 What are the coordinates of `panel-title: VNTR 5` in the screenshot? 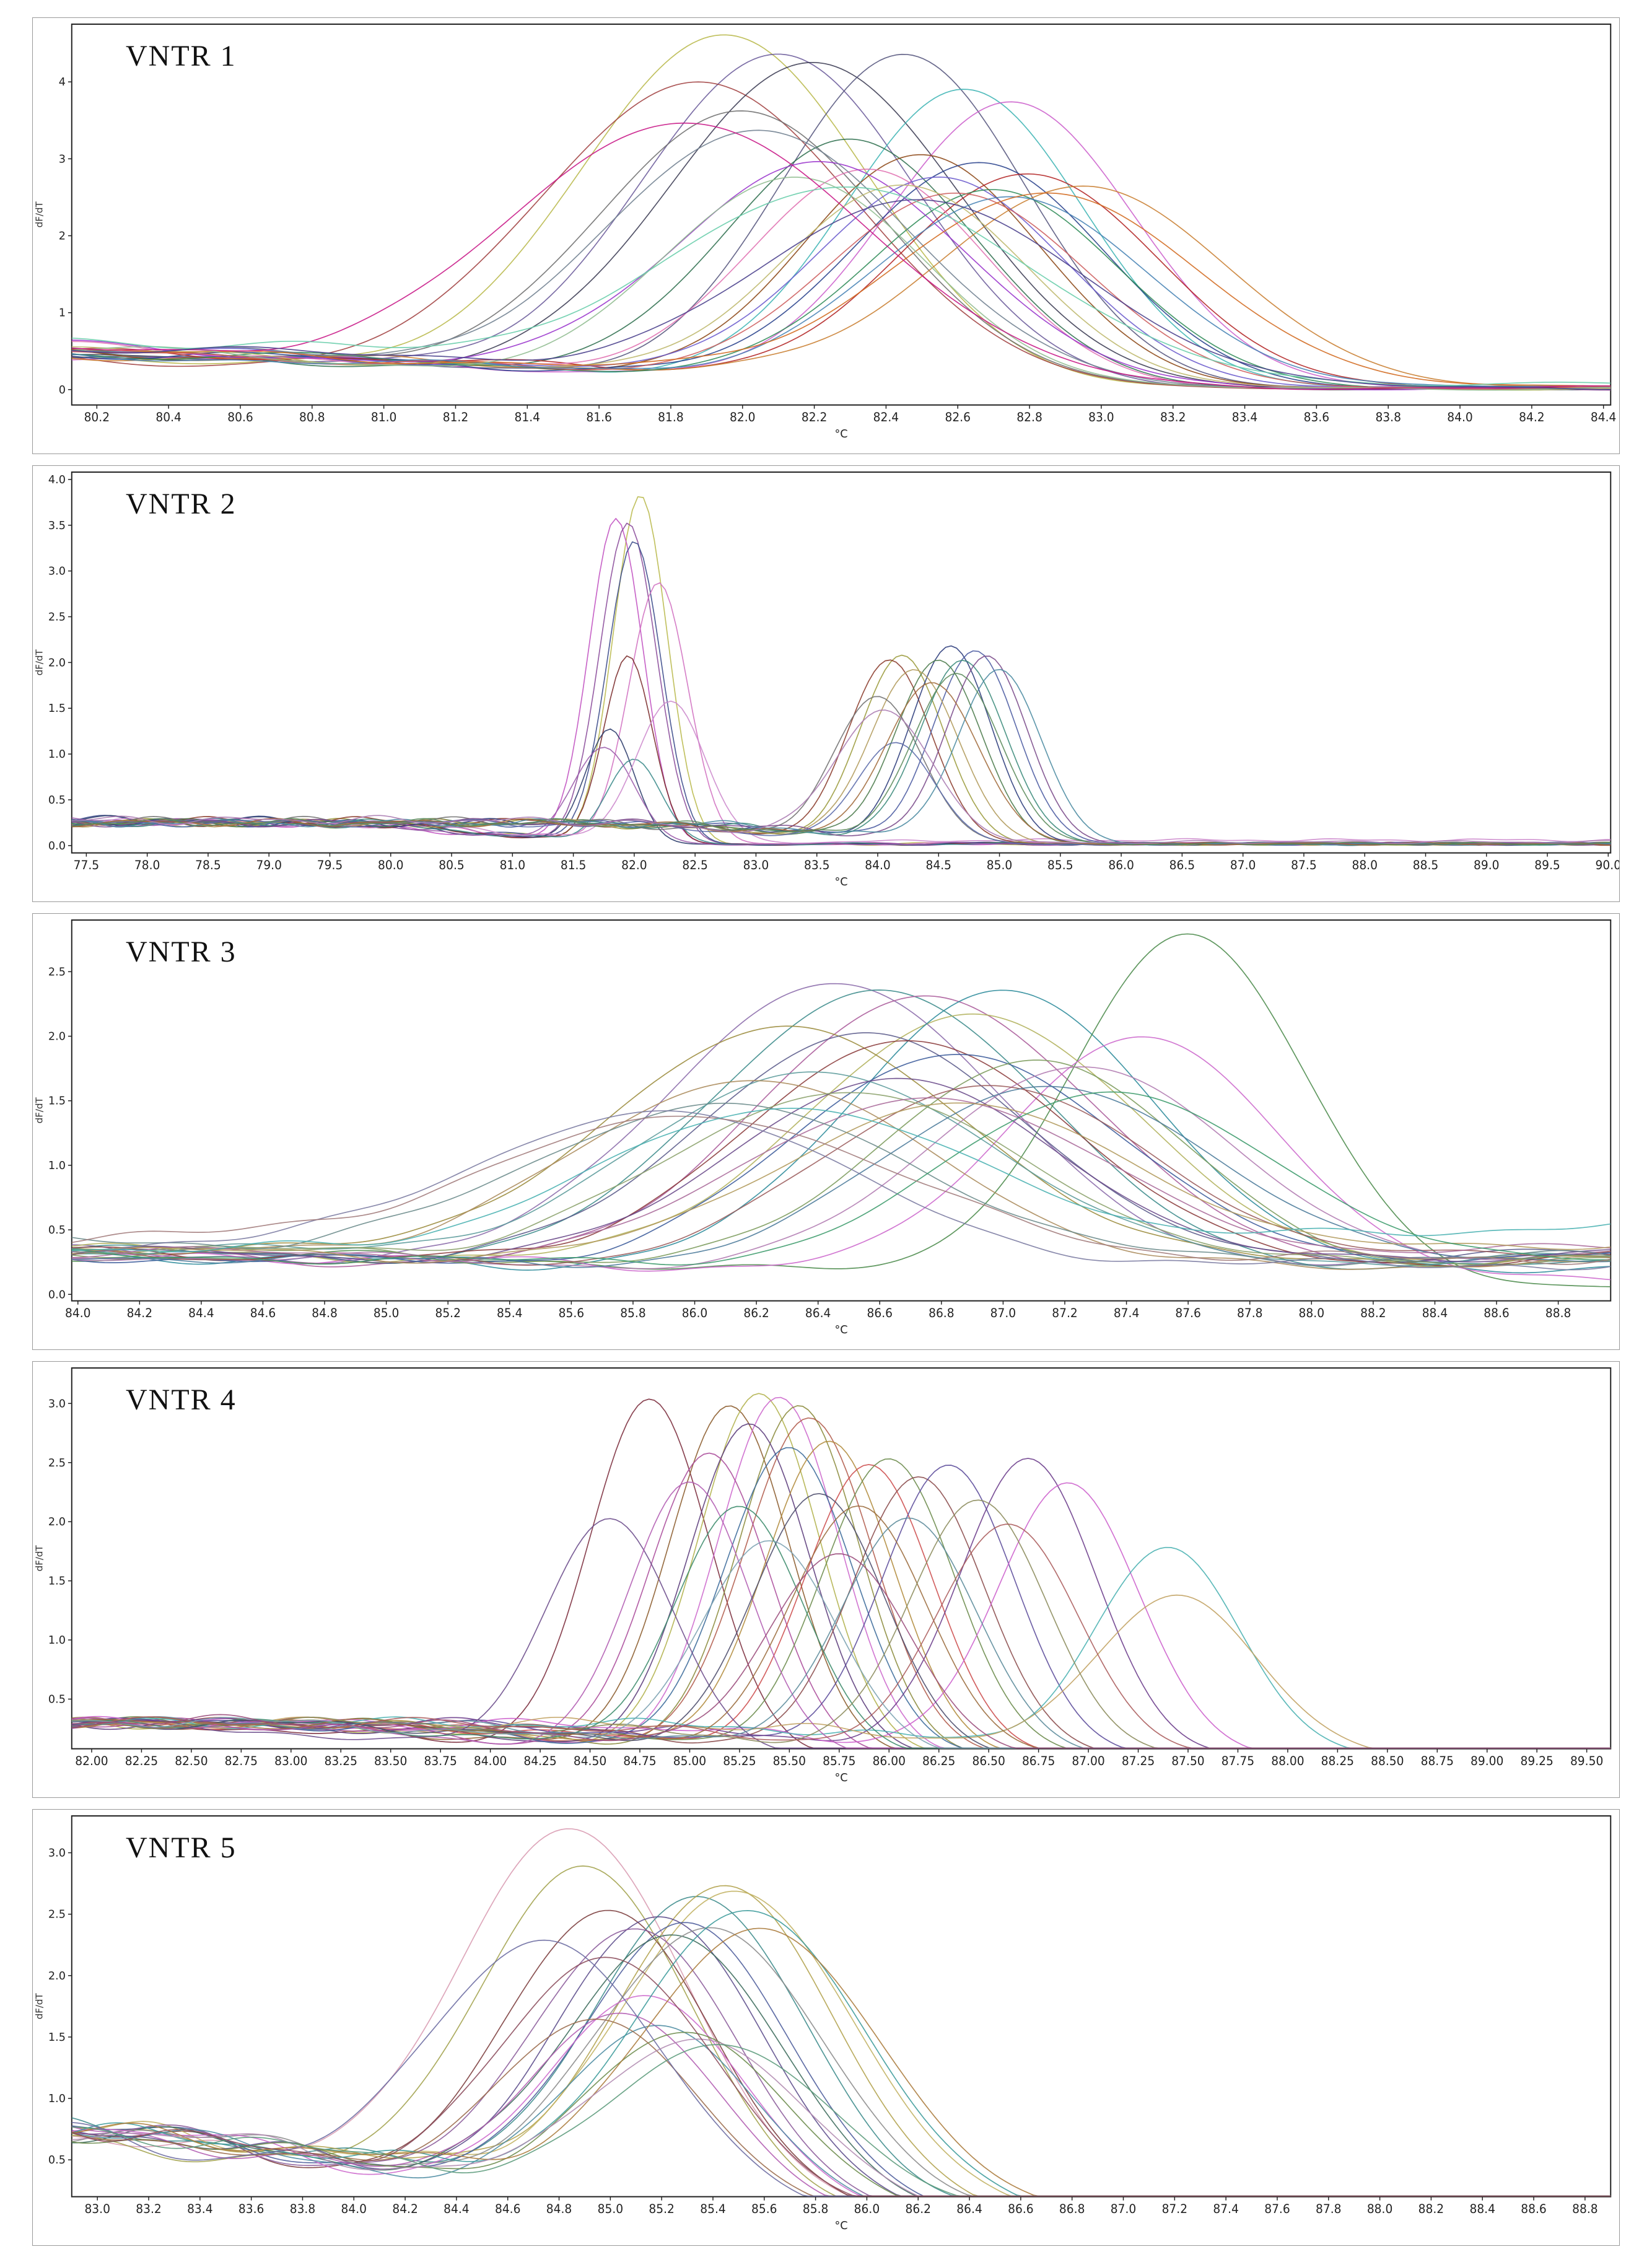 It's located at (181, 1847).